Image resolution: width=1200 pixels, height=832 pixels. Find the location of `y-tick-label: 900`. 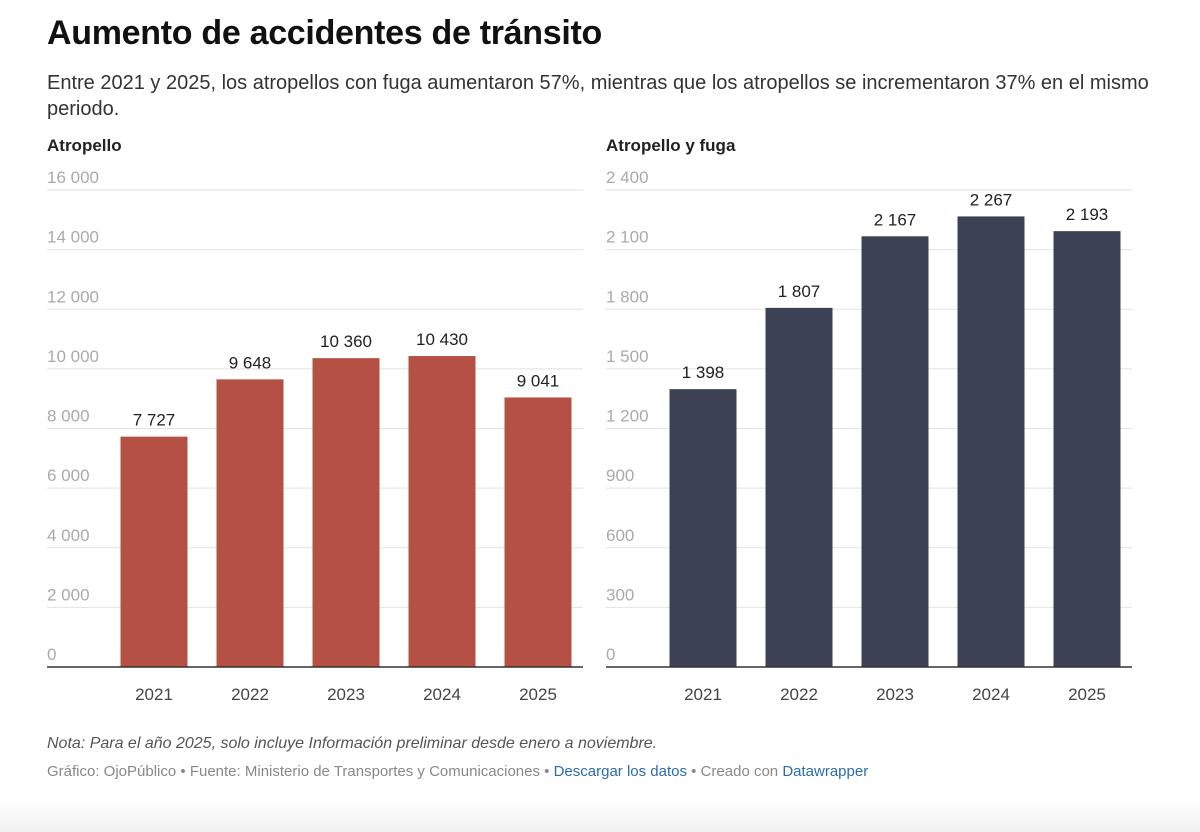

y-tick-label: 900 is located at coordinates (620, 475).